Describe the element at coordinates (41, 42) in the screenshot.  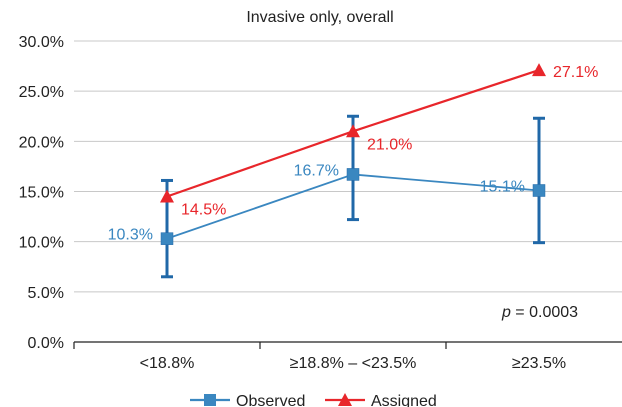
I see `y-tick-label: 30.0%` at that location.